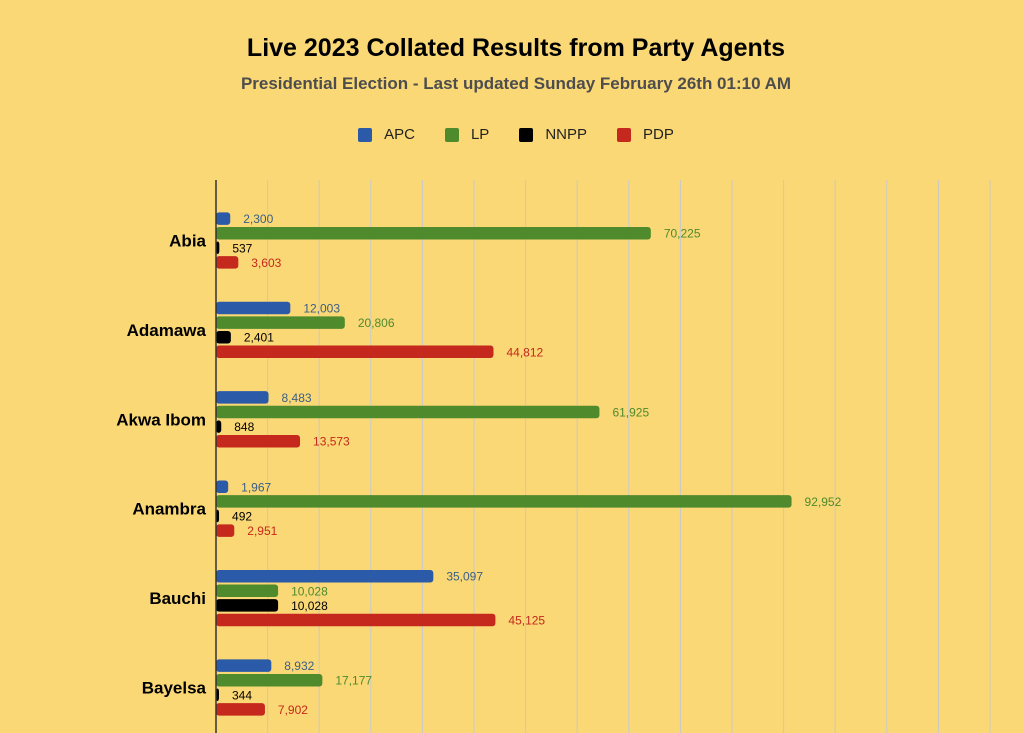 The image size is (1024, 733). I want to click on apc-swatch-icon, so click(365, 134).